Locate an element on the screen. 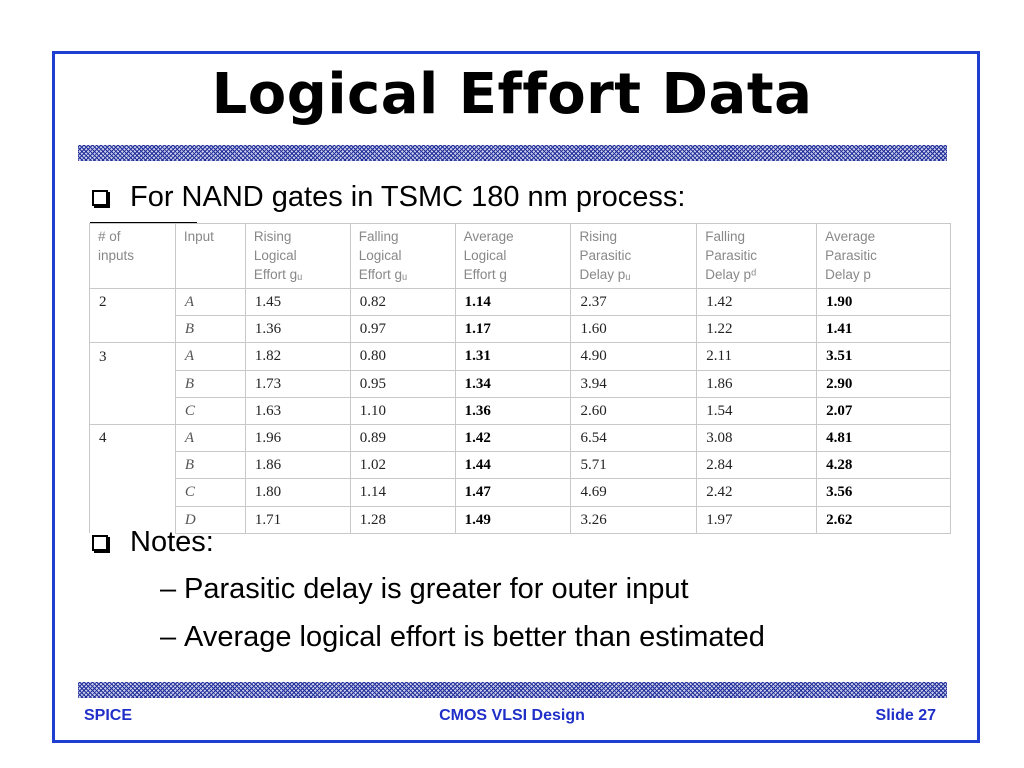 Image resolution: width=1024 pixels, height=768 pixels. value-cell: 1.73 is located at coordinates (297, 383).